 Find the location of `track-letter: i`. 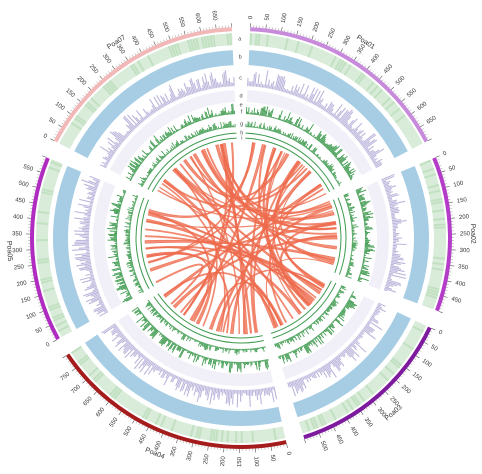

track-letter: i is located at coordinates (241, 138).